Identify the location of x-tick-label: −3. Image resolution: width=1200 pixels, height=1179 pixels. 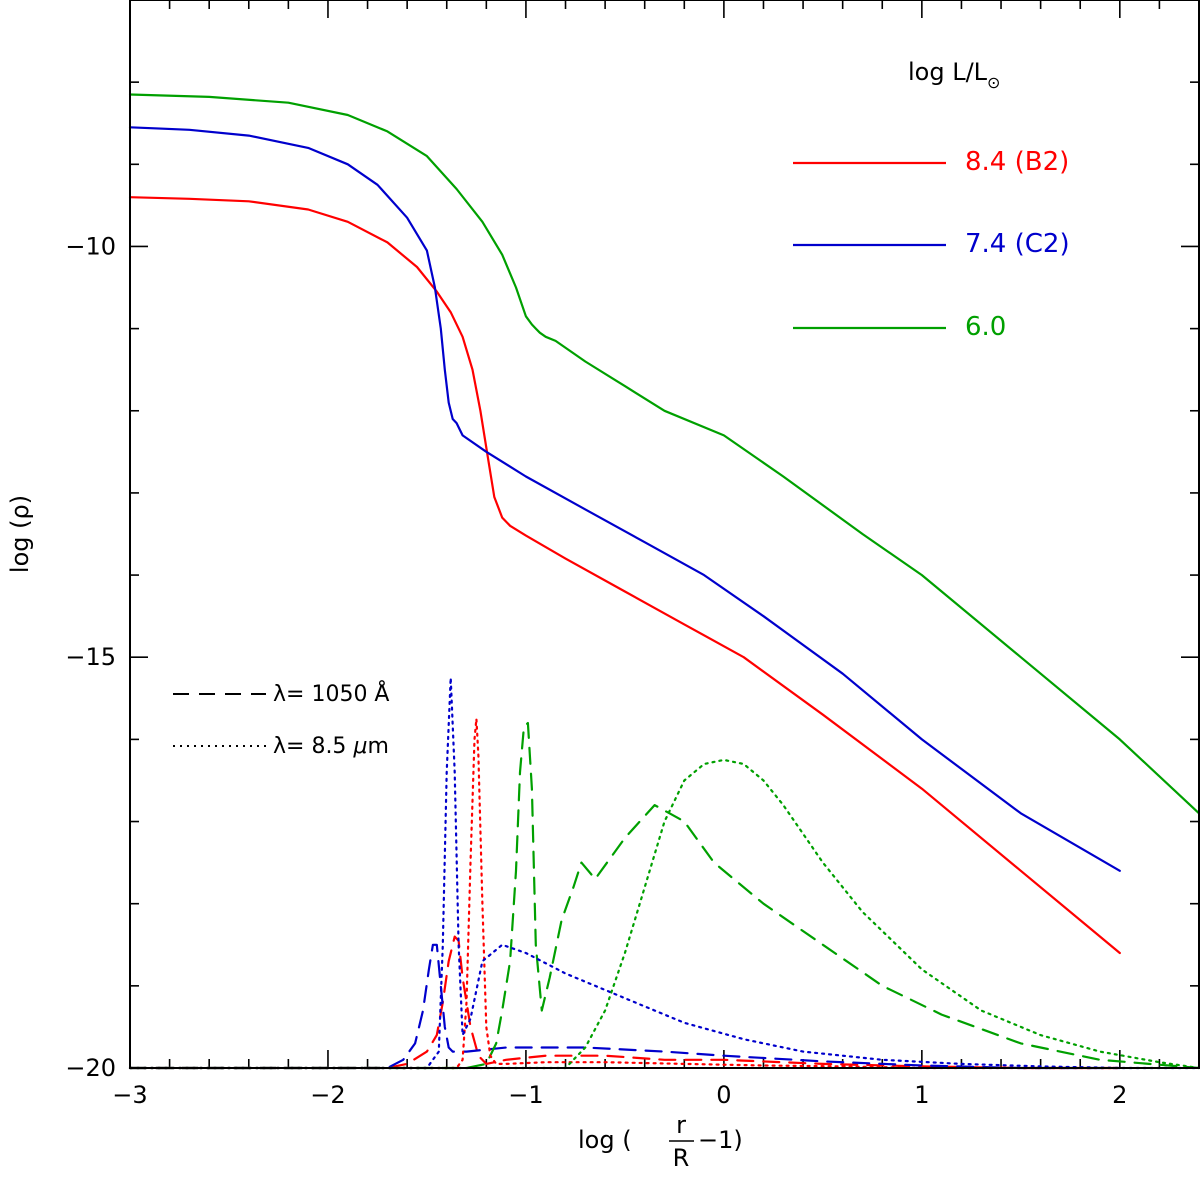
(129, 1095).